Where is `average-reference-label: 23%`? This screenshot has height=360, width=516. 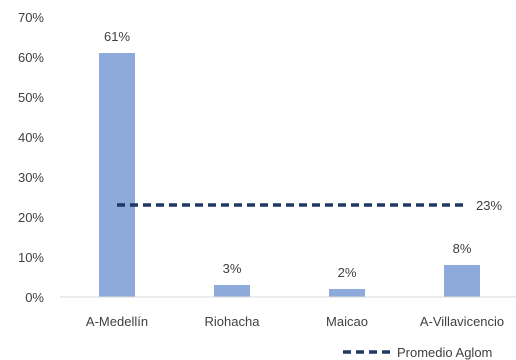
average-reference-label: 23% is located at coordinates (489, 205).